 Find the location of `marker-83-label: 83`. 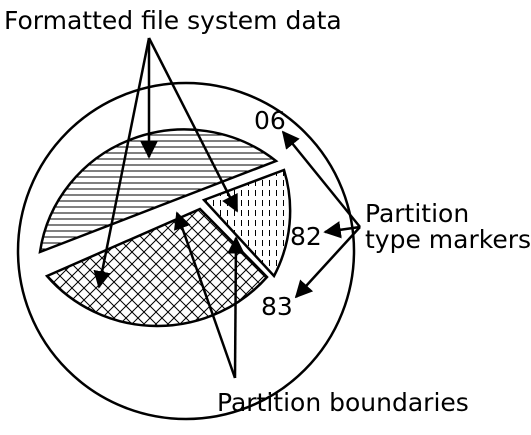

marker-83-label: 83 is located at coordinates (277, 306).